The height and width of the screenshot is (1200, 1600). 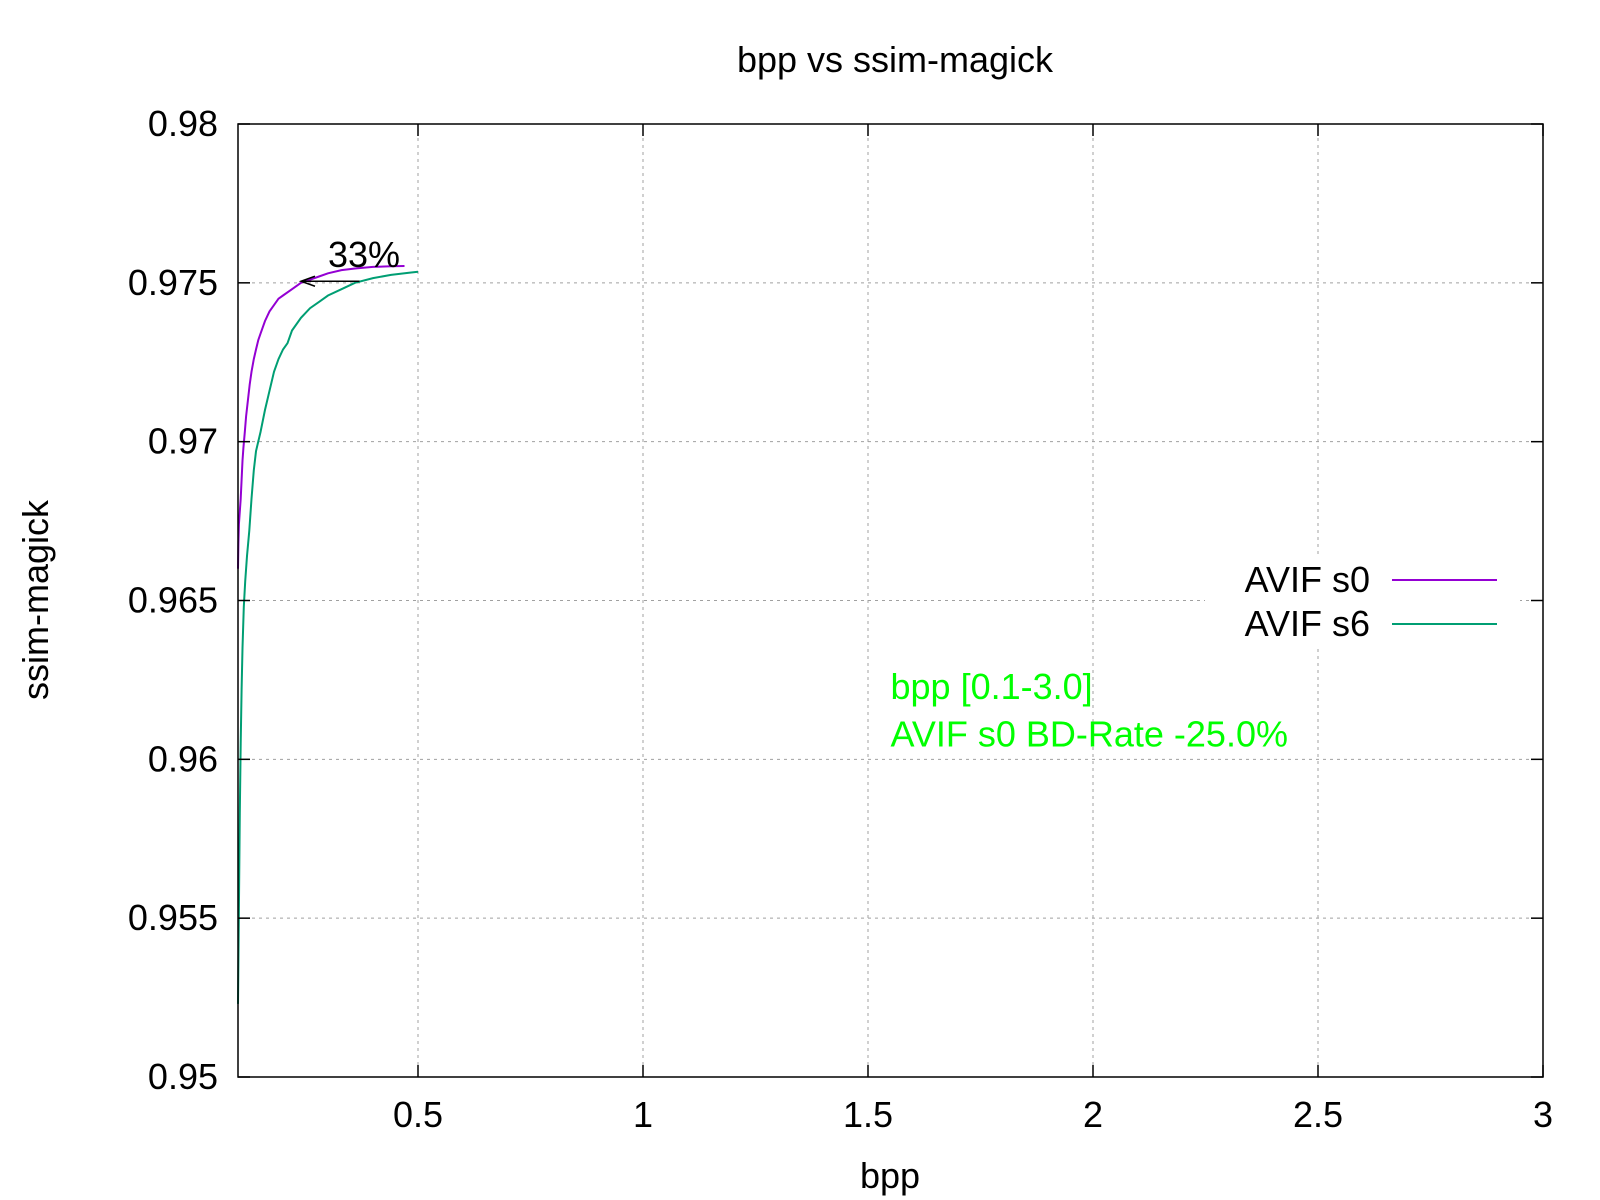 I want to click on x-tick-label: 2.5, so click(x=1318, y=1114).